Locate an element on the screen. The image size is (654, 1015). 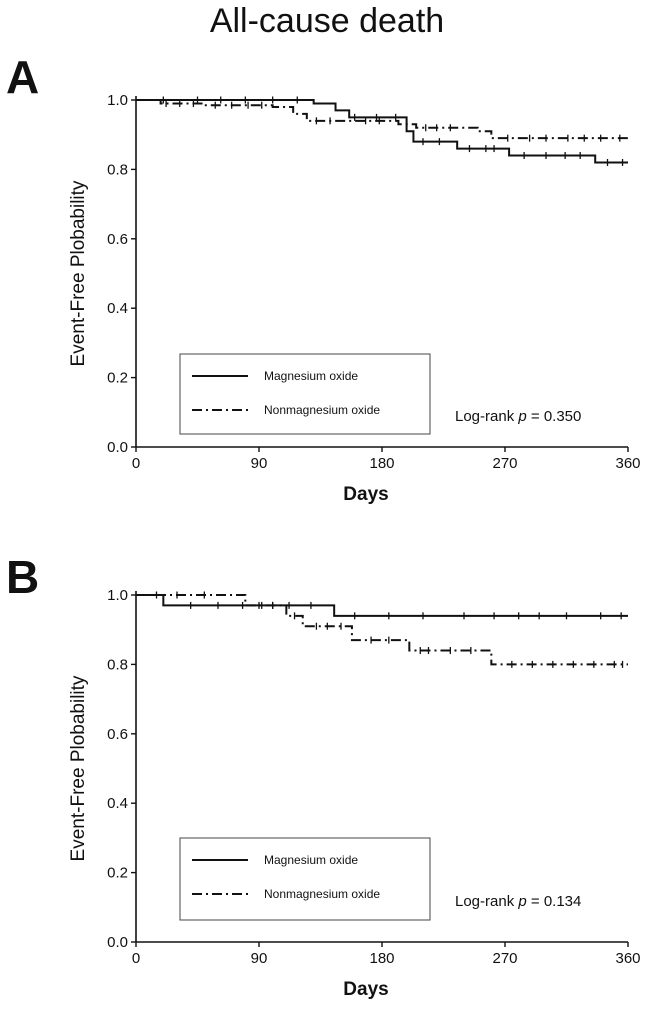
logrank-value: = 0.350 is located at coordinates (554, 416).